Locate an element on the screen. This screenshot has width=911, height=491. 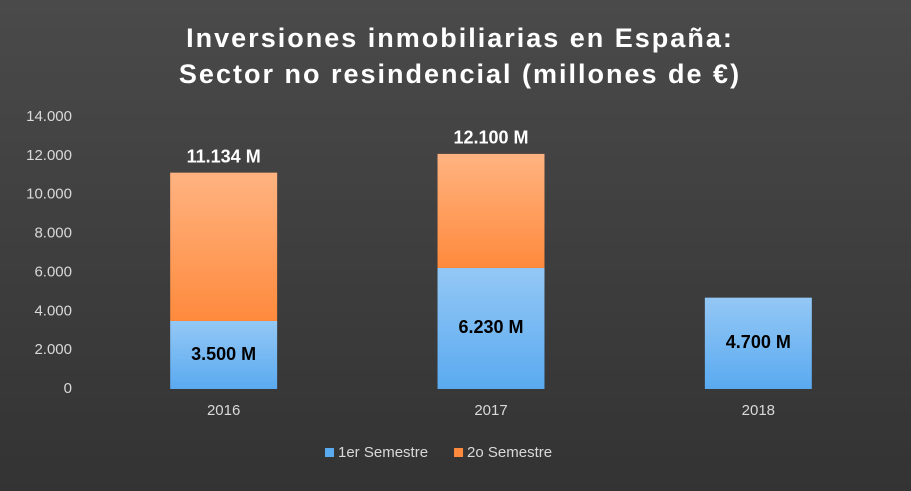
y-tick-label: 14.000 is located at coordinates (49, 116).